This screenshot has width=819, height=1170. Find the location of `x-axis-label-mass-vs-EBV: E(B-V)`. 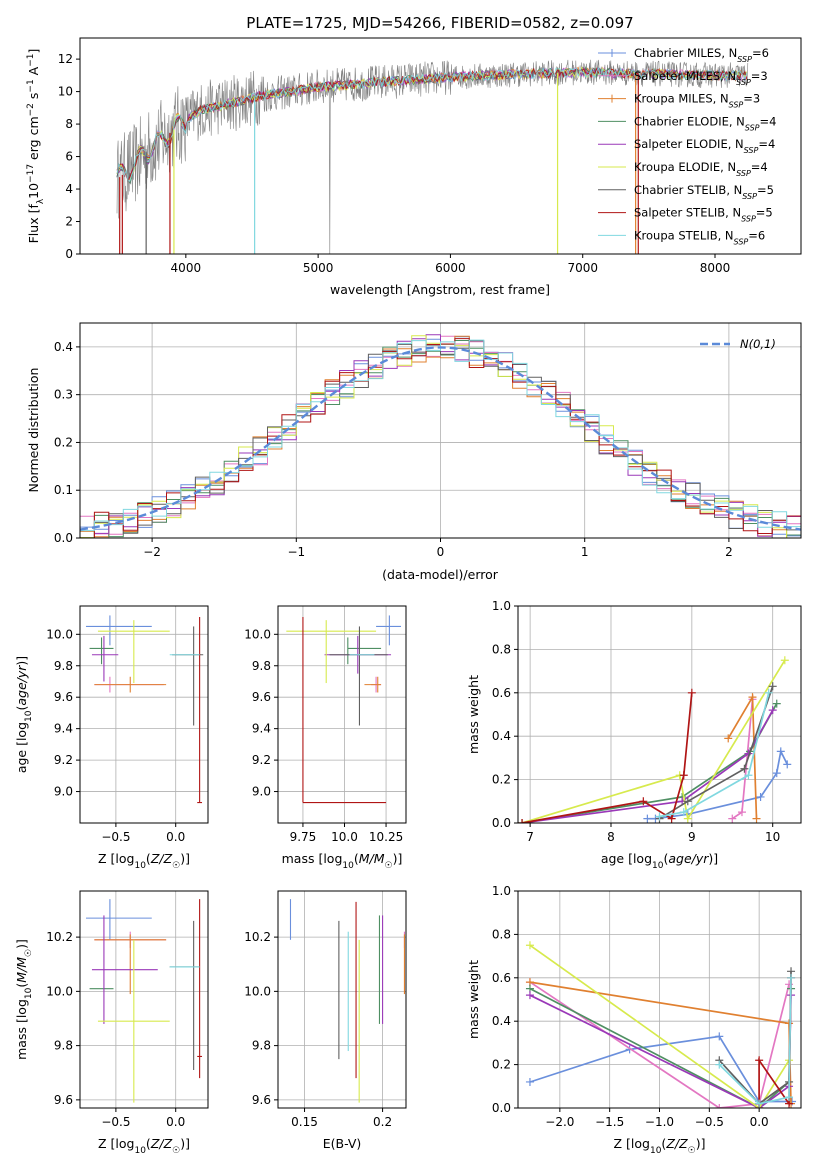

x-axis-label-mass-vs-EBV: E(B-V) is located at coordinates (342, 1143).